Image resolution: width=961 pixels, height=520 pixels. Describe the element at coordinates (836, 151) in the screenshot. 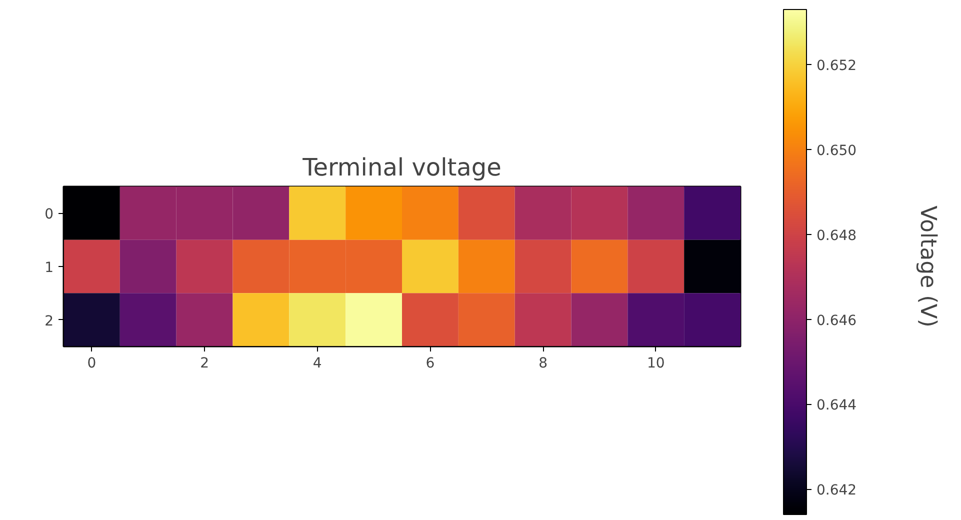

I see `color-bar-label: 0.650` at that location.